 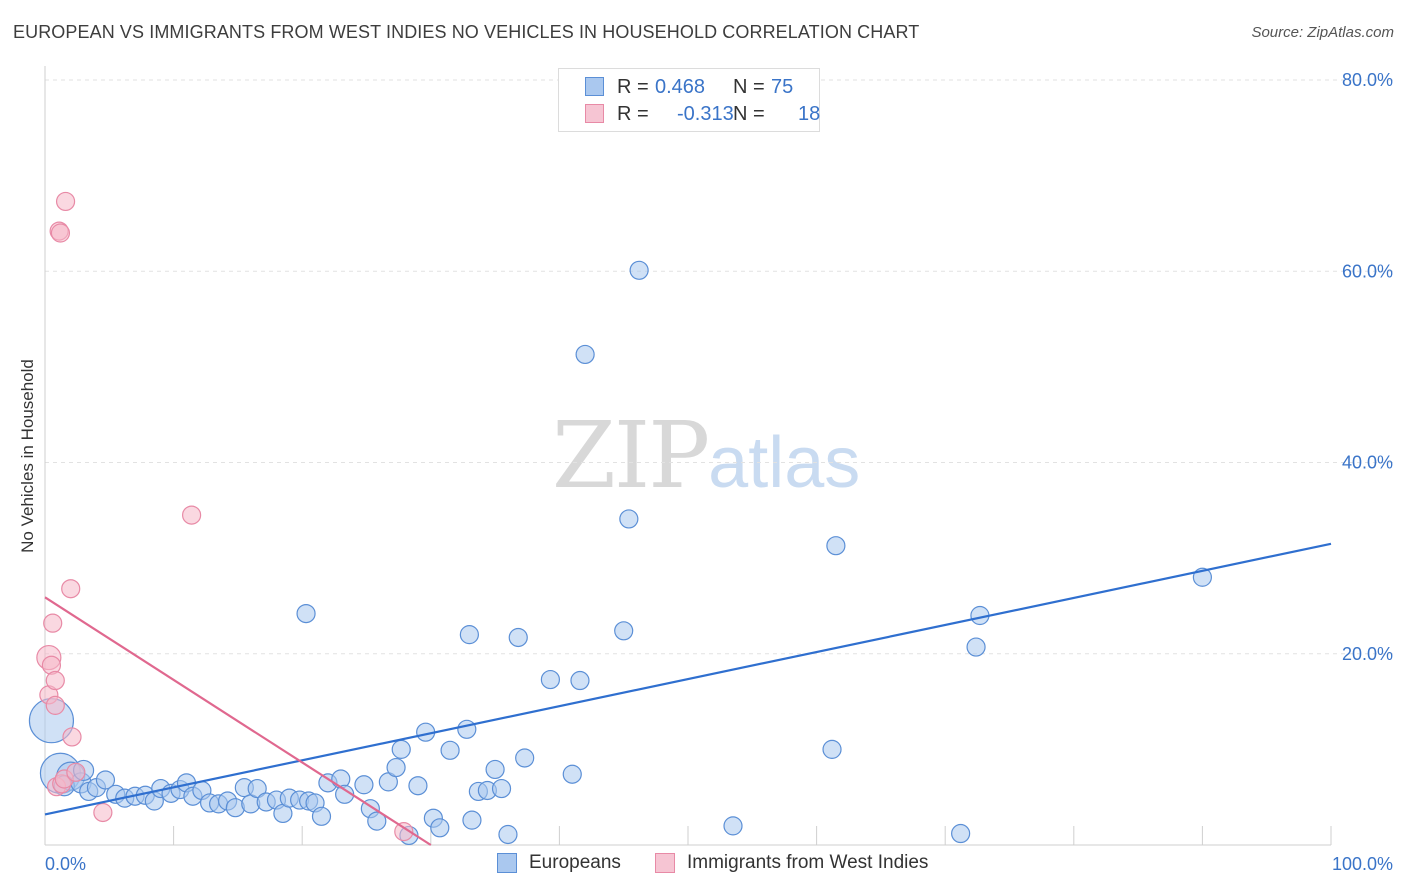 What do you see at coordinates (782, 87) in the screenshot?
I see `legend-n-value: 75` at bounding box center [782, 87].